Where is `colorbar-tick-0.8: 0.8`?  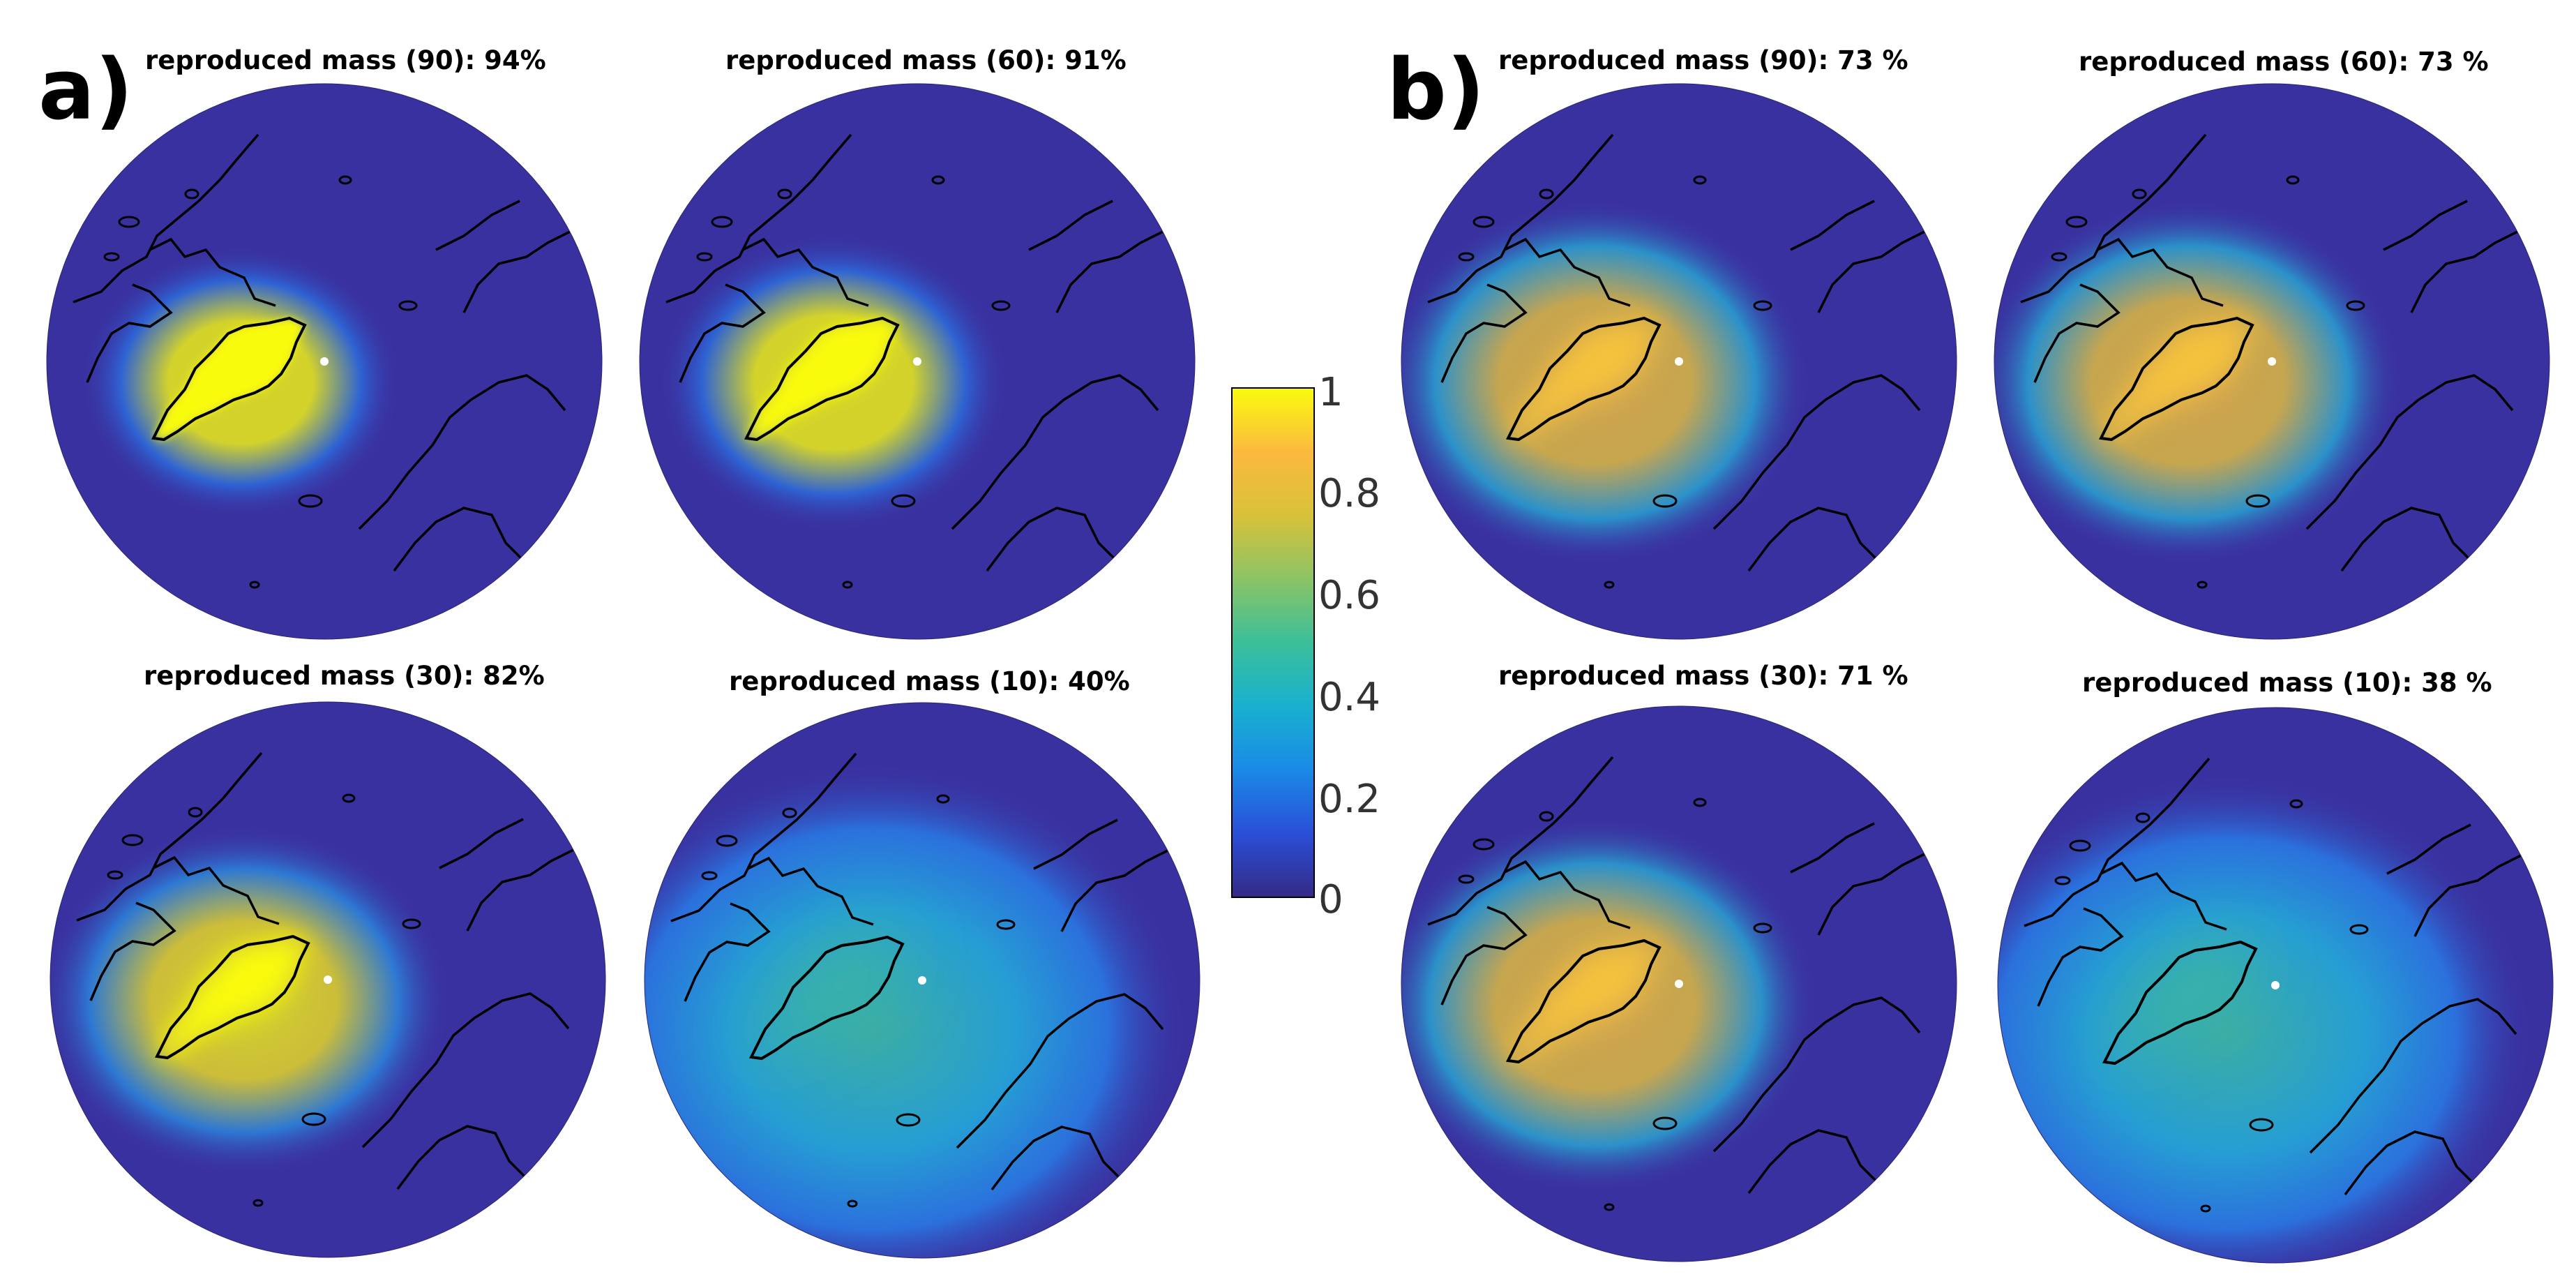
colorbar-tick-0.8: 0.8 is located at coordinates (1349, 493).